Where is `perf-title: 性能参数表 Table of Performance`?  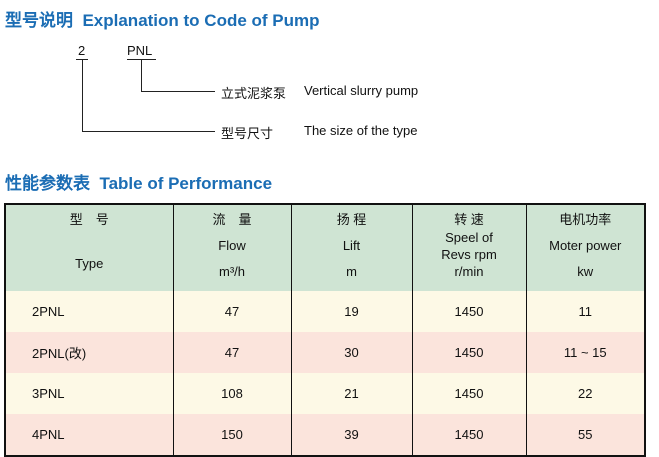
perf-title: 性能参数表 Table of Performance is located at coordinates (138, 181).